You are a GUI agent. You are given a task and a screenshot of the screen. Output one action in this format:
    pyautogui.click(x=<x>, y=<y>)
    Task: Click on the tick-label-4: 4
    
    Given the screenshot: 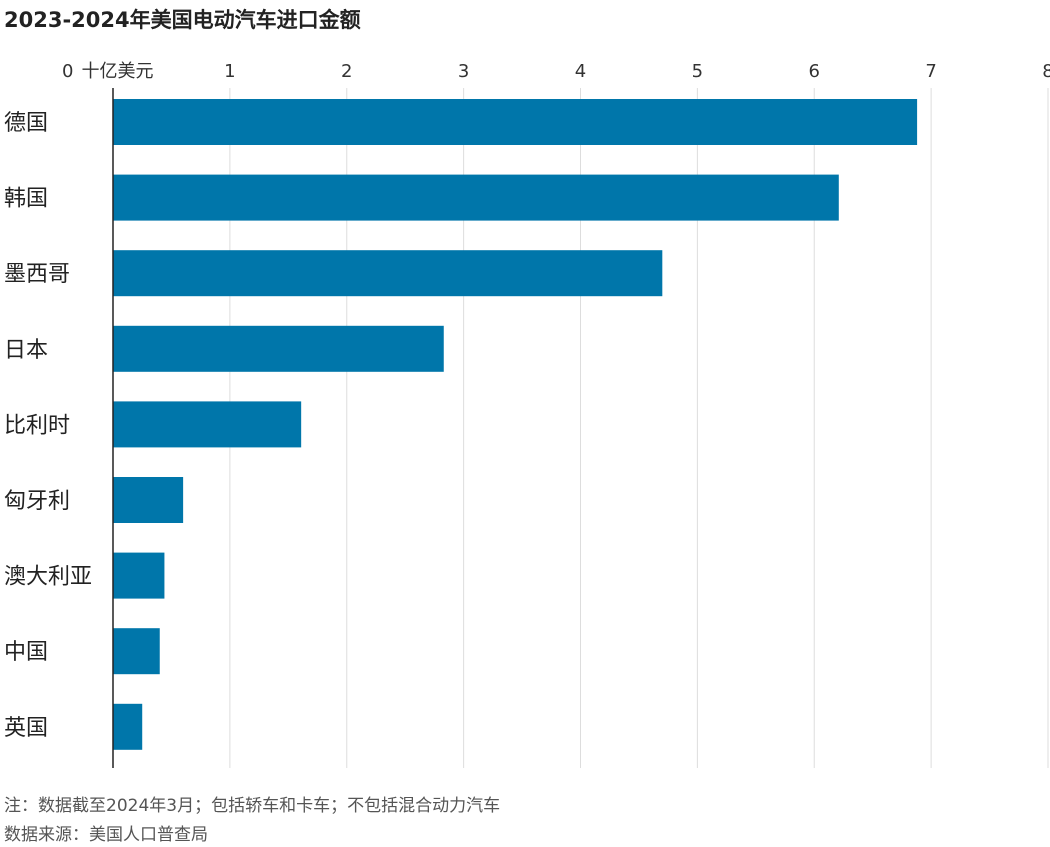 What is the action you would take?
    pyautogui.click(x=580, y=71)
    